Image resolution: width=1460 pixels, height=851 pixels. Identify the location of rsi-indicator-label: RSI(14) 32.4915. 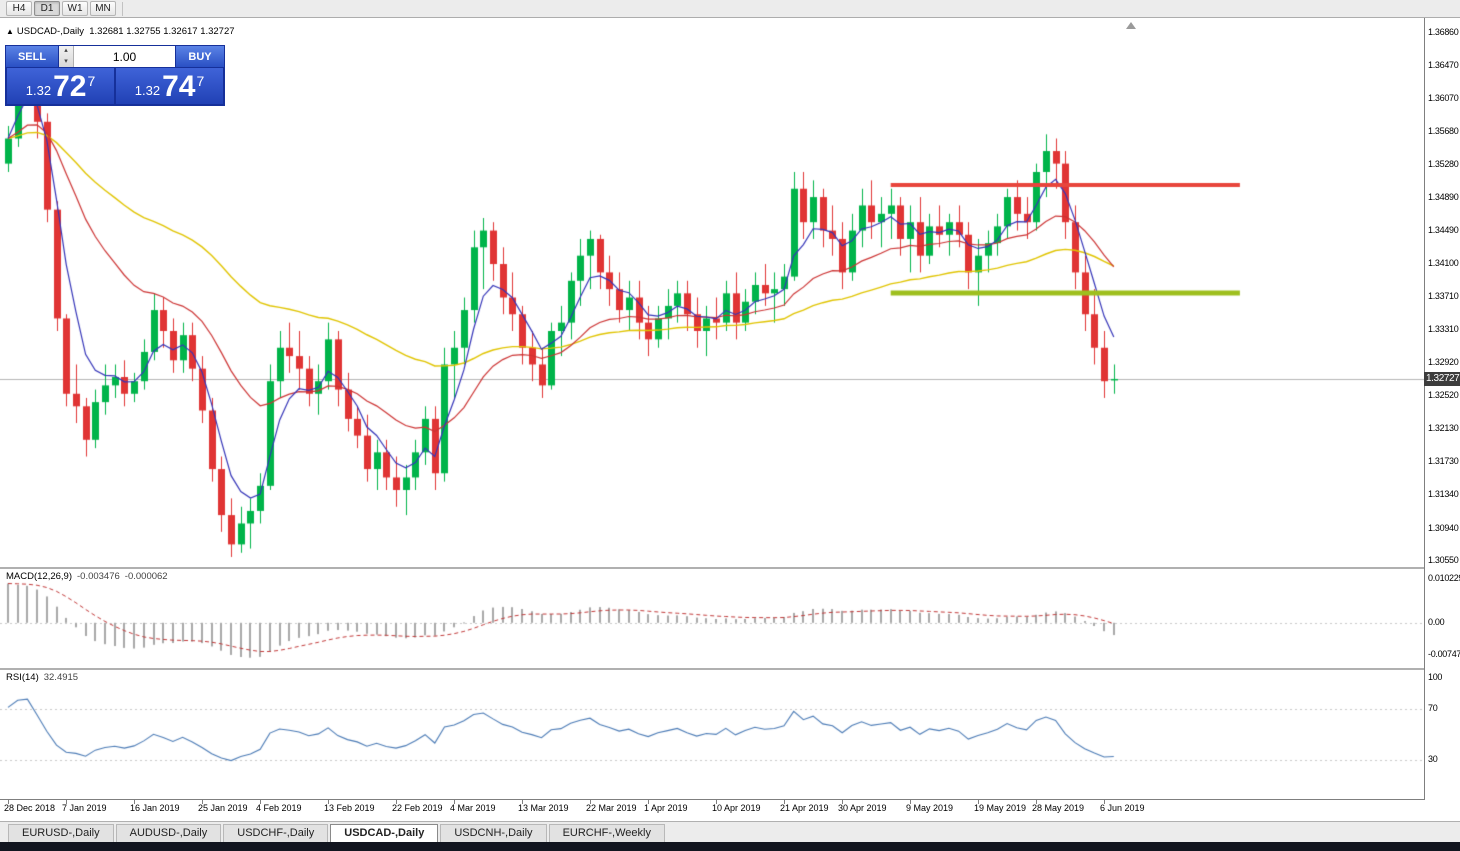
(42, 677).